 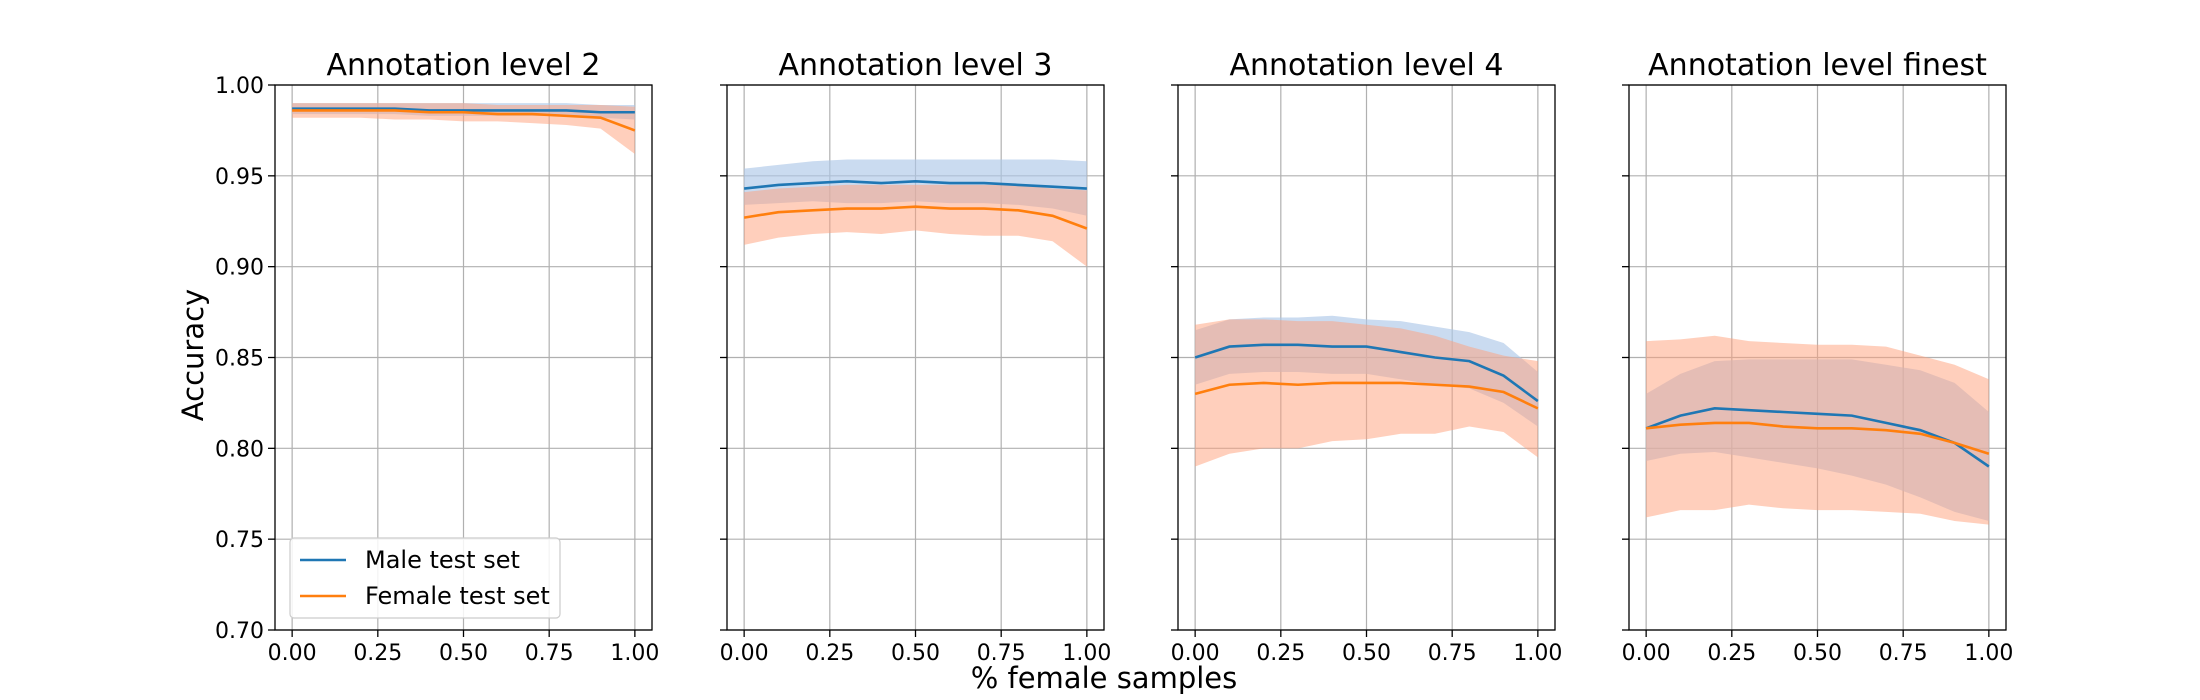 What do you see at coordinates (915, 65) in the screenshot?
I see `panel-title: Annotation level 3` at bounding box center [915, 65].